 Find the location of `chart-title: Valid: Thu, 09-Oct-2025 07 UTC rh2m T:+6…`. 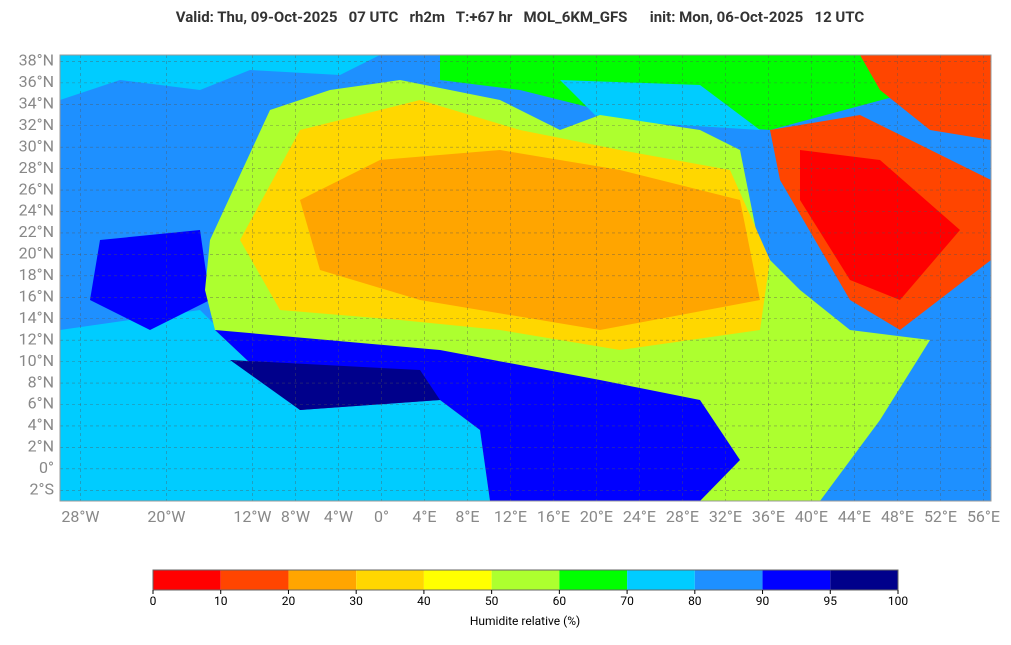

chart-title: Valid: Thu, 09-Oct-2025 07 UTC rh2m T:+6… is located at coordinates (520, 17).